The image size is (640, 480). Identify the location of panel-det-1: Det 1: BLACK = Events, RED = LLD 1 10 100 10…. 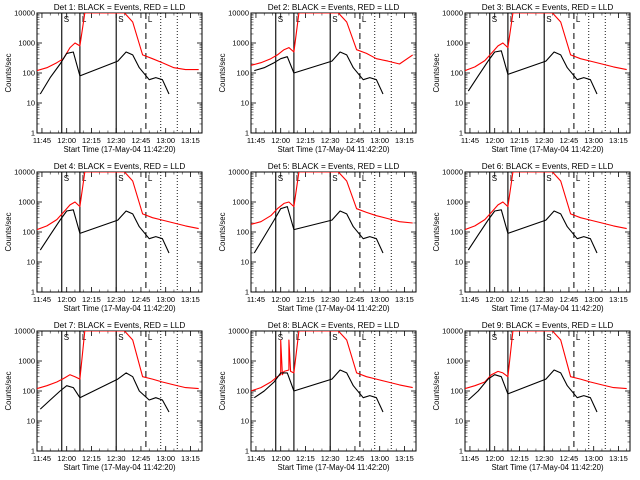
(103, 78).